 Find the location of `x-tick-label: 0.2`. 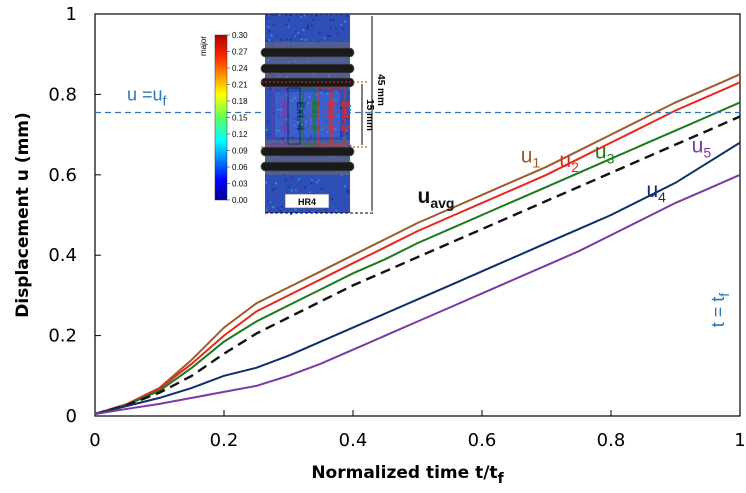

x-tick-label: 0.2 is located at coordinates (224, 440).